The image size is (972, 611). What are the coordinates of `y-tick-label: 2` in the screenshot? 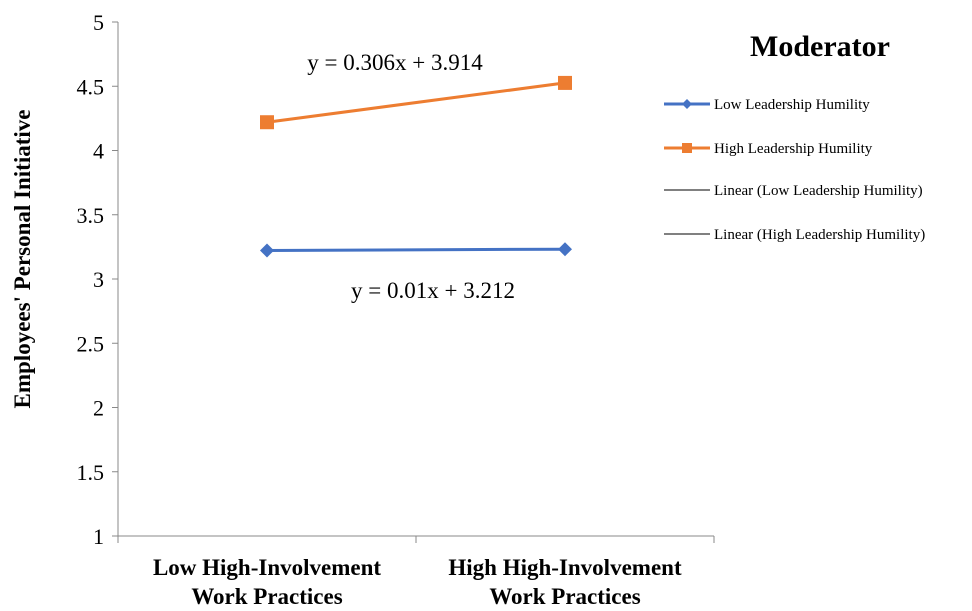 It's located at (98, 408).